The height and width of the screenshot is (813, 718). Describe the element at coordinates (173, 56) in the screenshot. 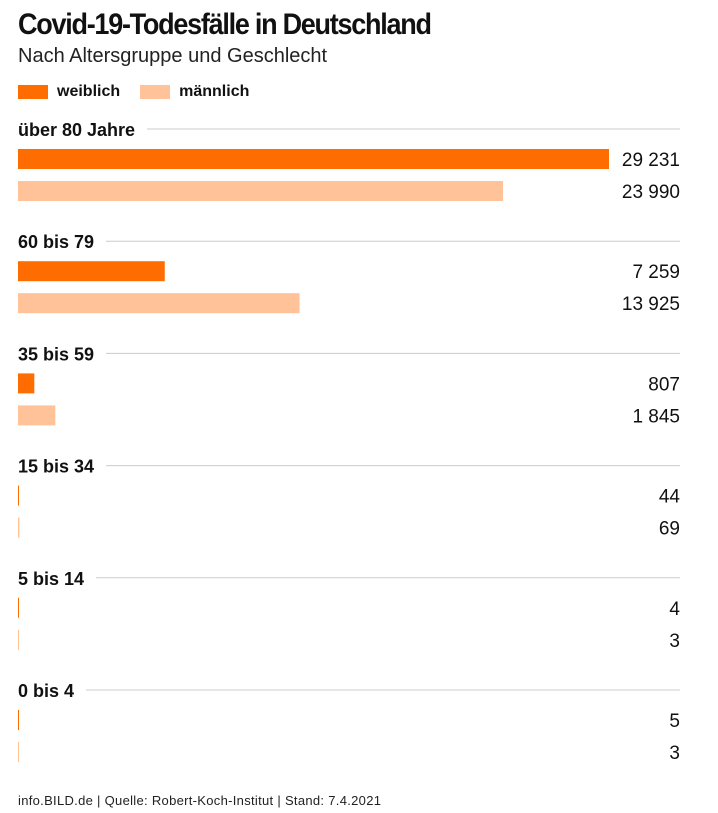

I see `chart-subtitle: Nach Altersgruppe und Geschlecht` at that location.